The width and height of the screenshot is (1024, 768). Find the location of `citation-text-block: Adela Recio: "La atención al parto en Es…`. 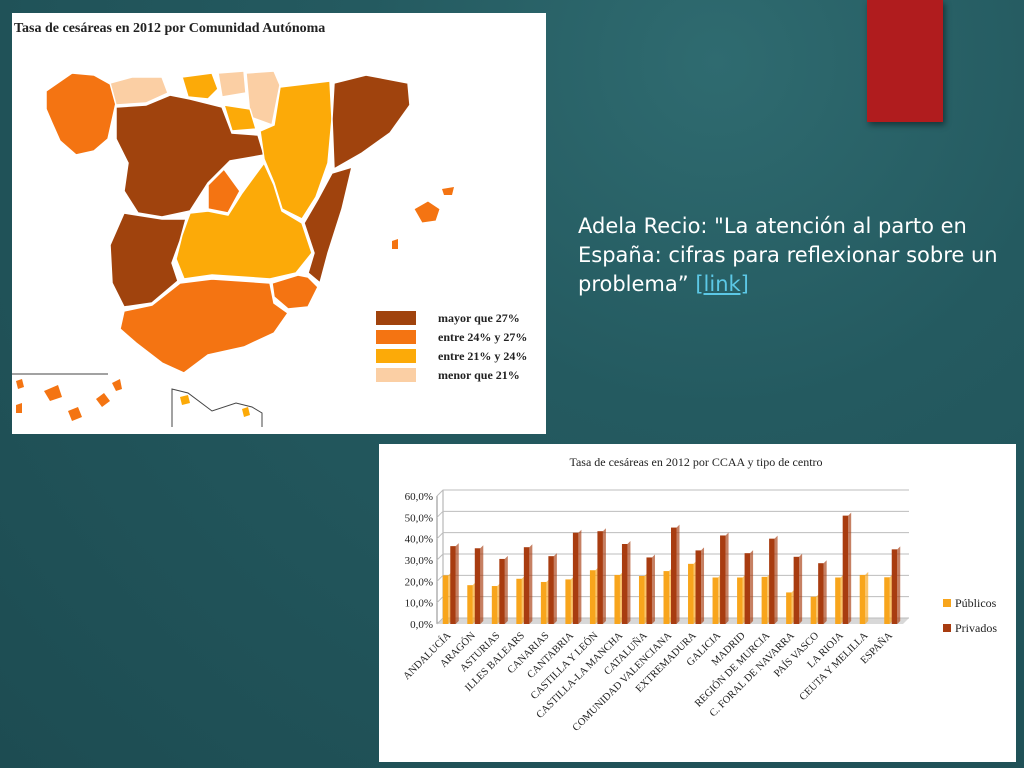

citation-text-block: Adela Recio: "La atención al parto en Es… is located at coordinates (788, 255).